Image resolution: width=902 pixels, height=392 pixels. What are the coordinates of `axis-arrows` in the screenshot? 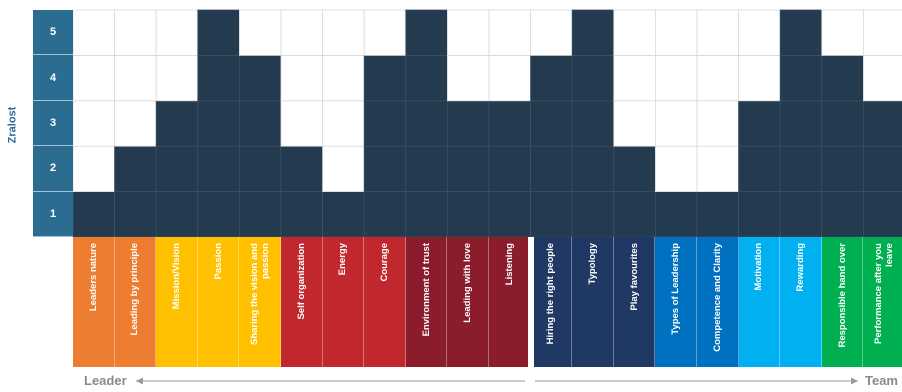 It's located at (497, 381).